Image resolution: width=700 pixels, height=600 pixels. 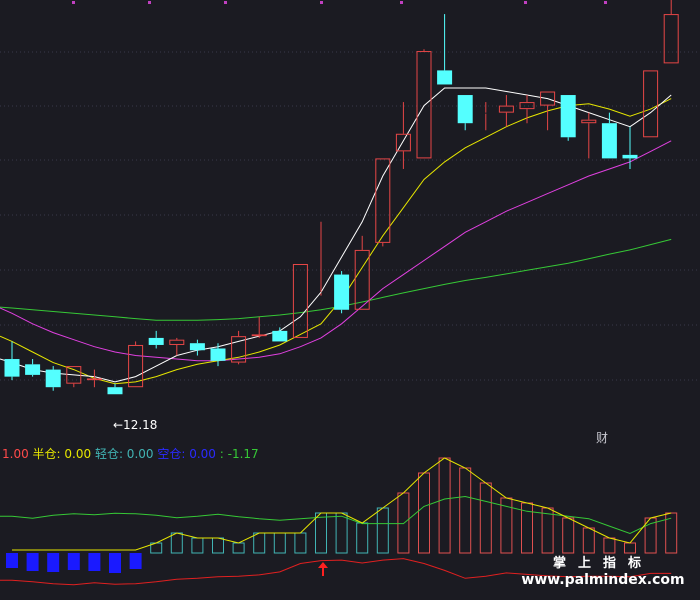 I want to click on legend-tail: : -1.17, so click(x=239, y=454).